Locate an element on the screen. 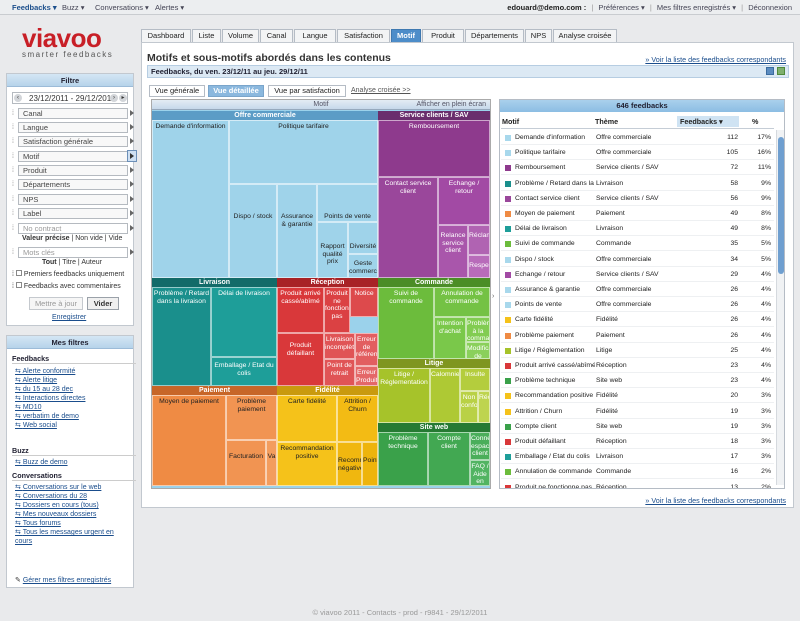 This screenshot has height=621, width=800. viavoo-logo: viavoo smarter feedbacks is located at coordinates (72, 45).